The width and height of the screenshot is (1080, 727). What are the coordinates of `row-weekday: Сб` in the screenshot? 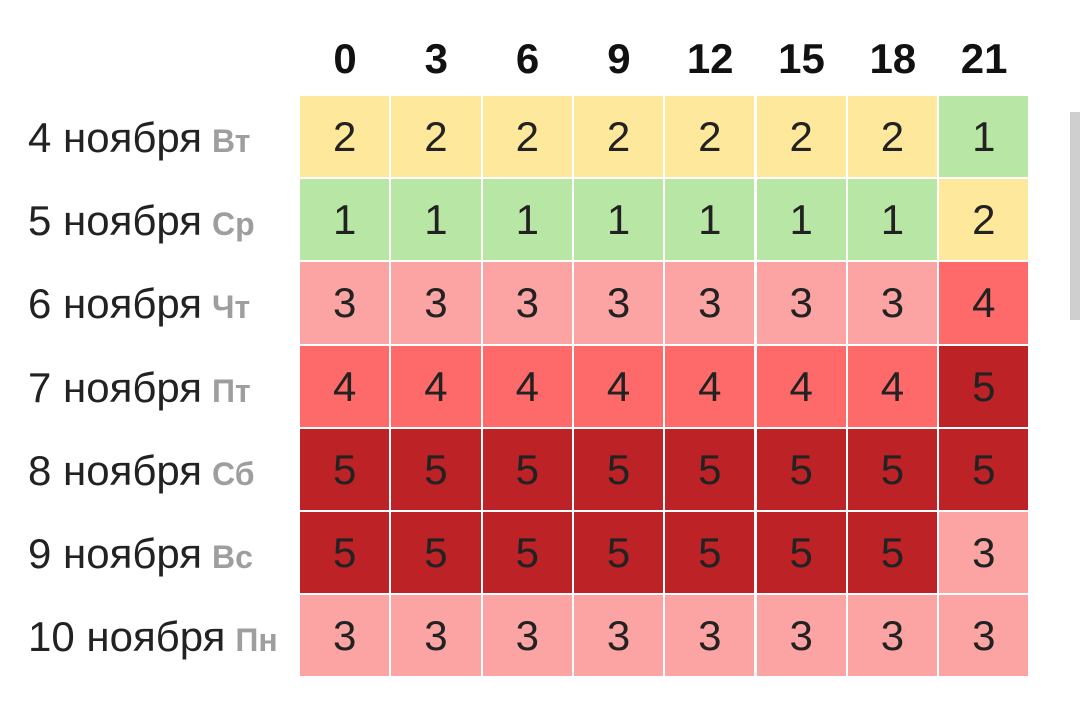 It's located at (233, 473).